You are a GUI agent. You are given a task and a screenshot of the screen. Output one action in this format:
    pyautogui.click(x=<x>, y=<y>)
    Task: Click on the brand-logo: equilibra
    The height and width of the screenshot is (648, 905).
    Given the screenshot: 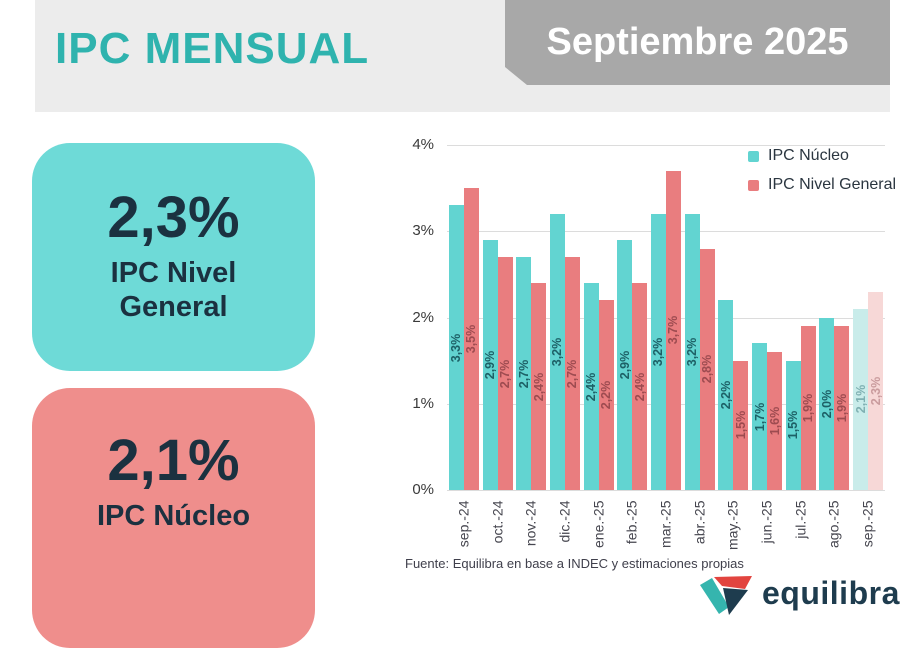 What is the action you would take?
    pyautogui.click(x=800, y=598)
    